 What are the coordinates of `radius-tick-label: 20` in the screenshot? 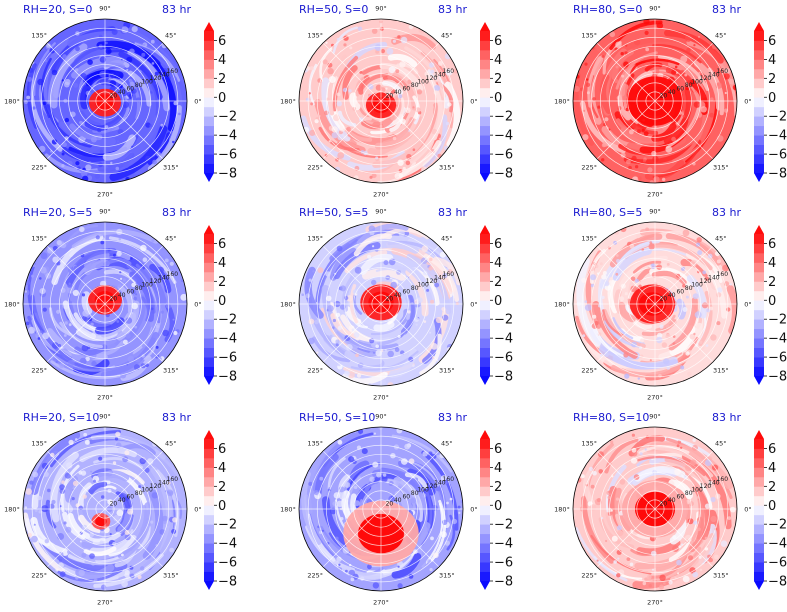 It's located at (114, 299).